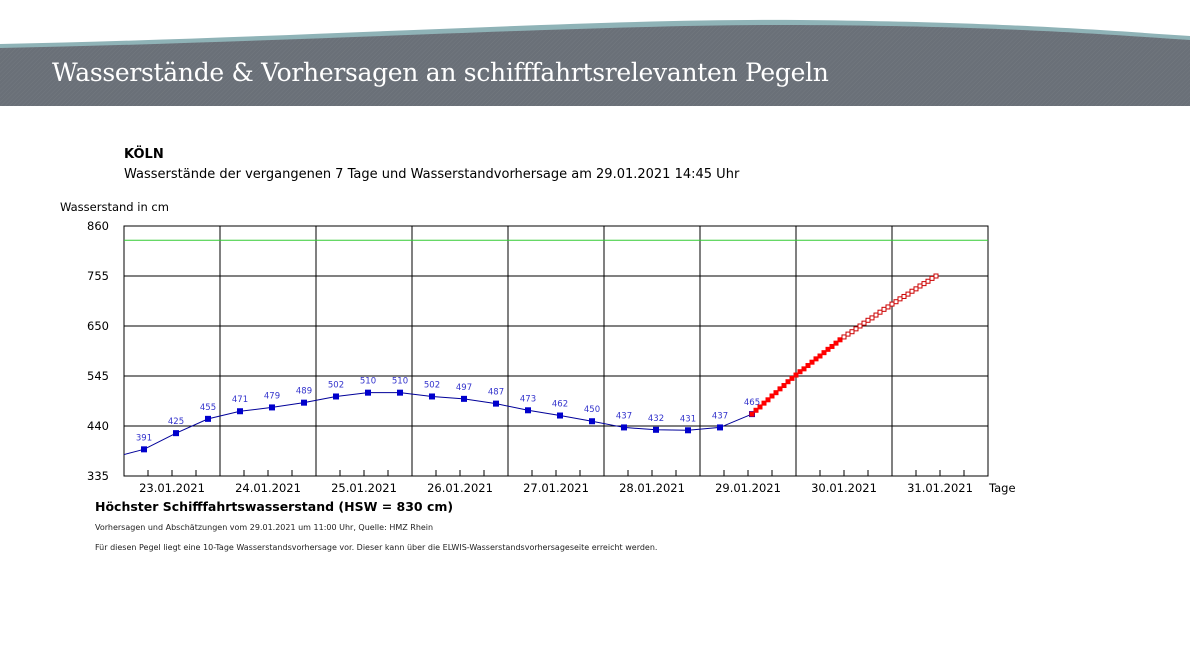 This screenshot has height=660, width=1190. Describe the element at coordinates (176, 422) in the screenshot. I see `measured-value-label: 425` at that location.